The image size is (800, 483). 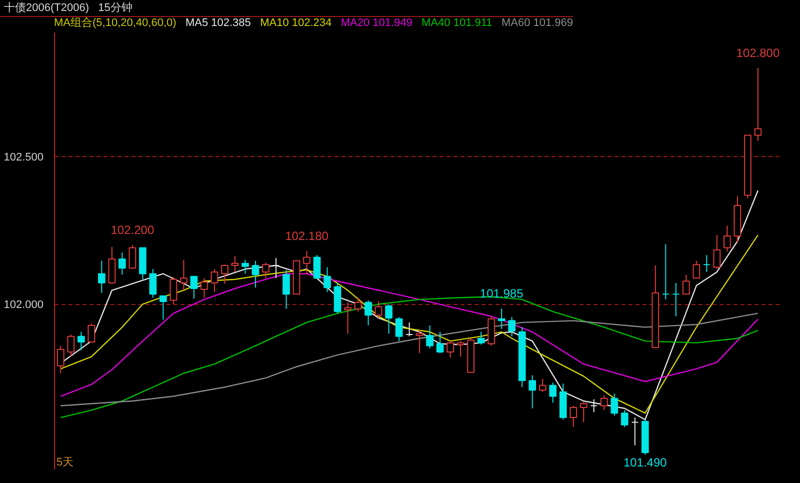 What do you see at coordinates (502, 293) in the screenshot?
I see `annotation: 101.985` at bounding box center [502, 293].